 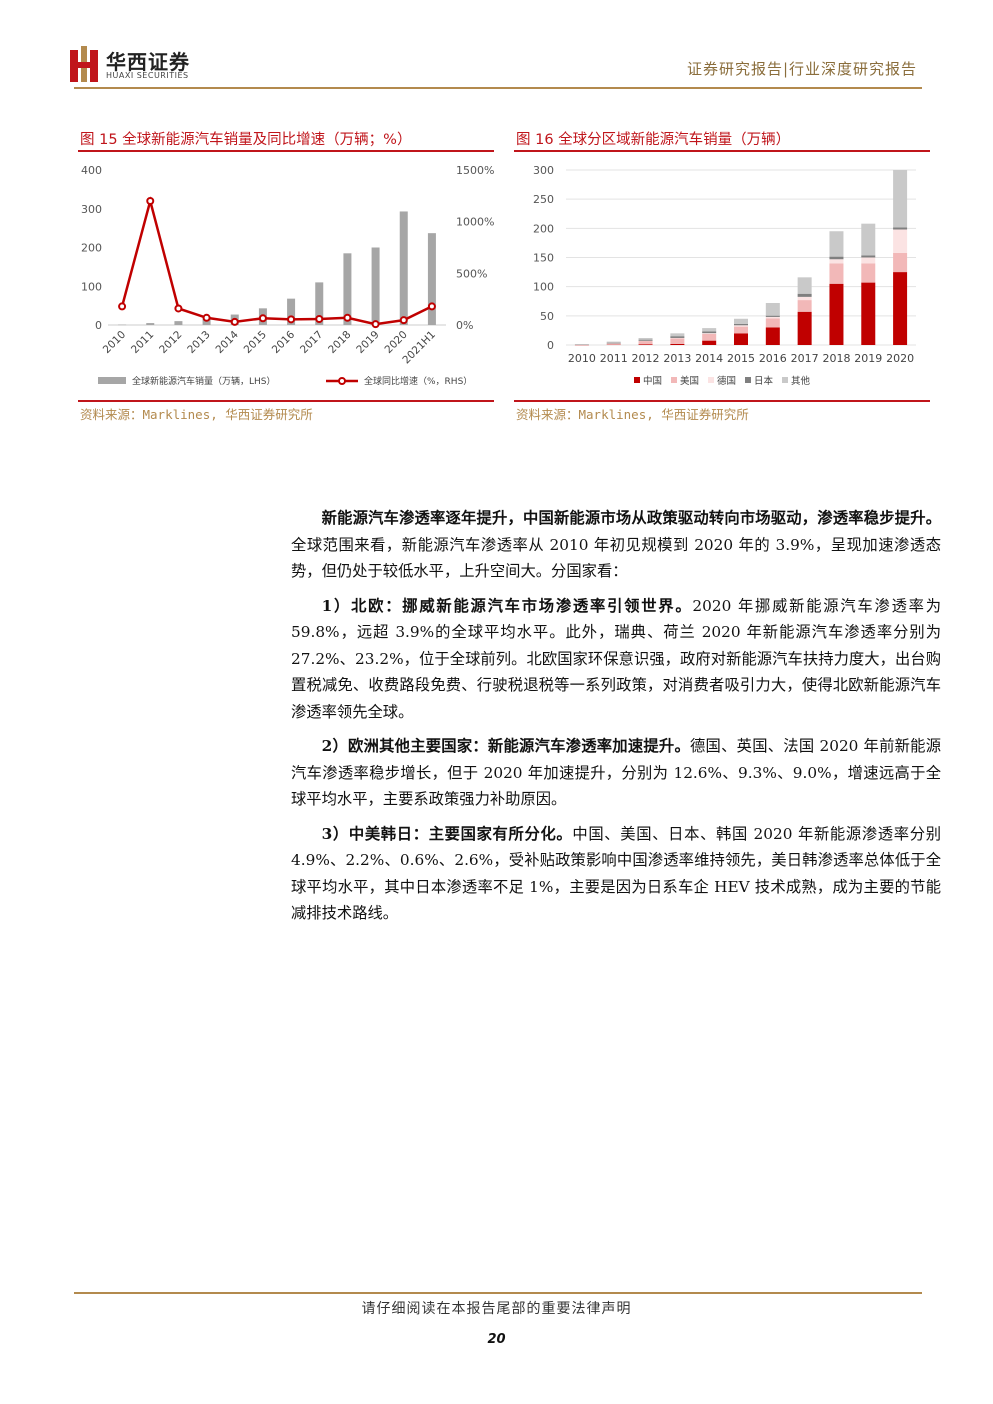 I want to click on fig16-top-rule, so click(x=722, y=151).